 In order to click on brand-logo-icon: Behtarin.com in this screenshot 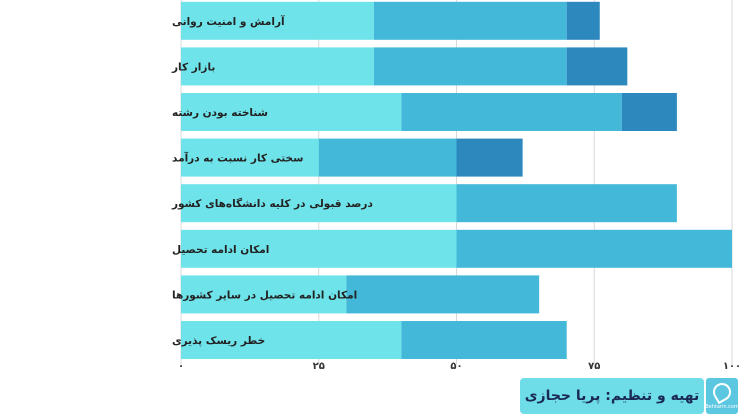, I will do `click(722, 396)`.